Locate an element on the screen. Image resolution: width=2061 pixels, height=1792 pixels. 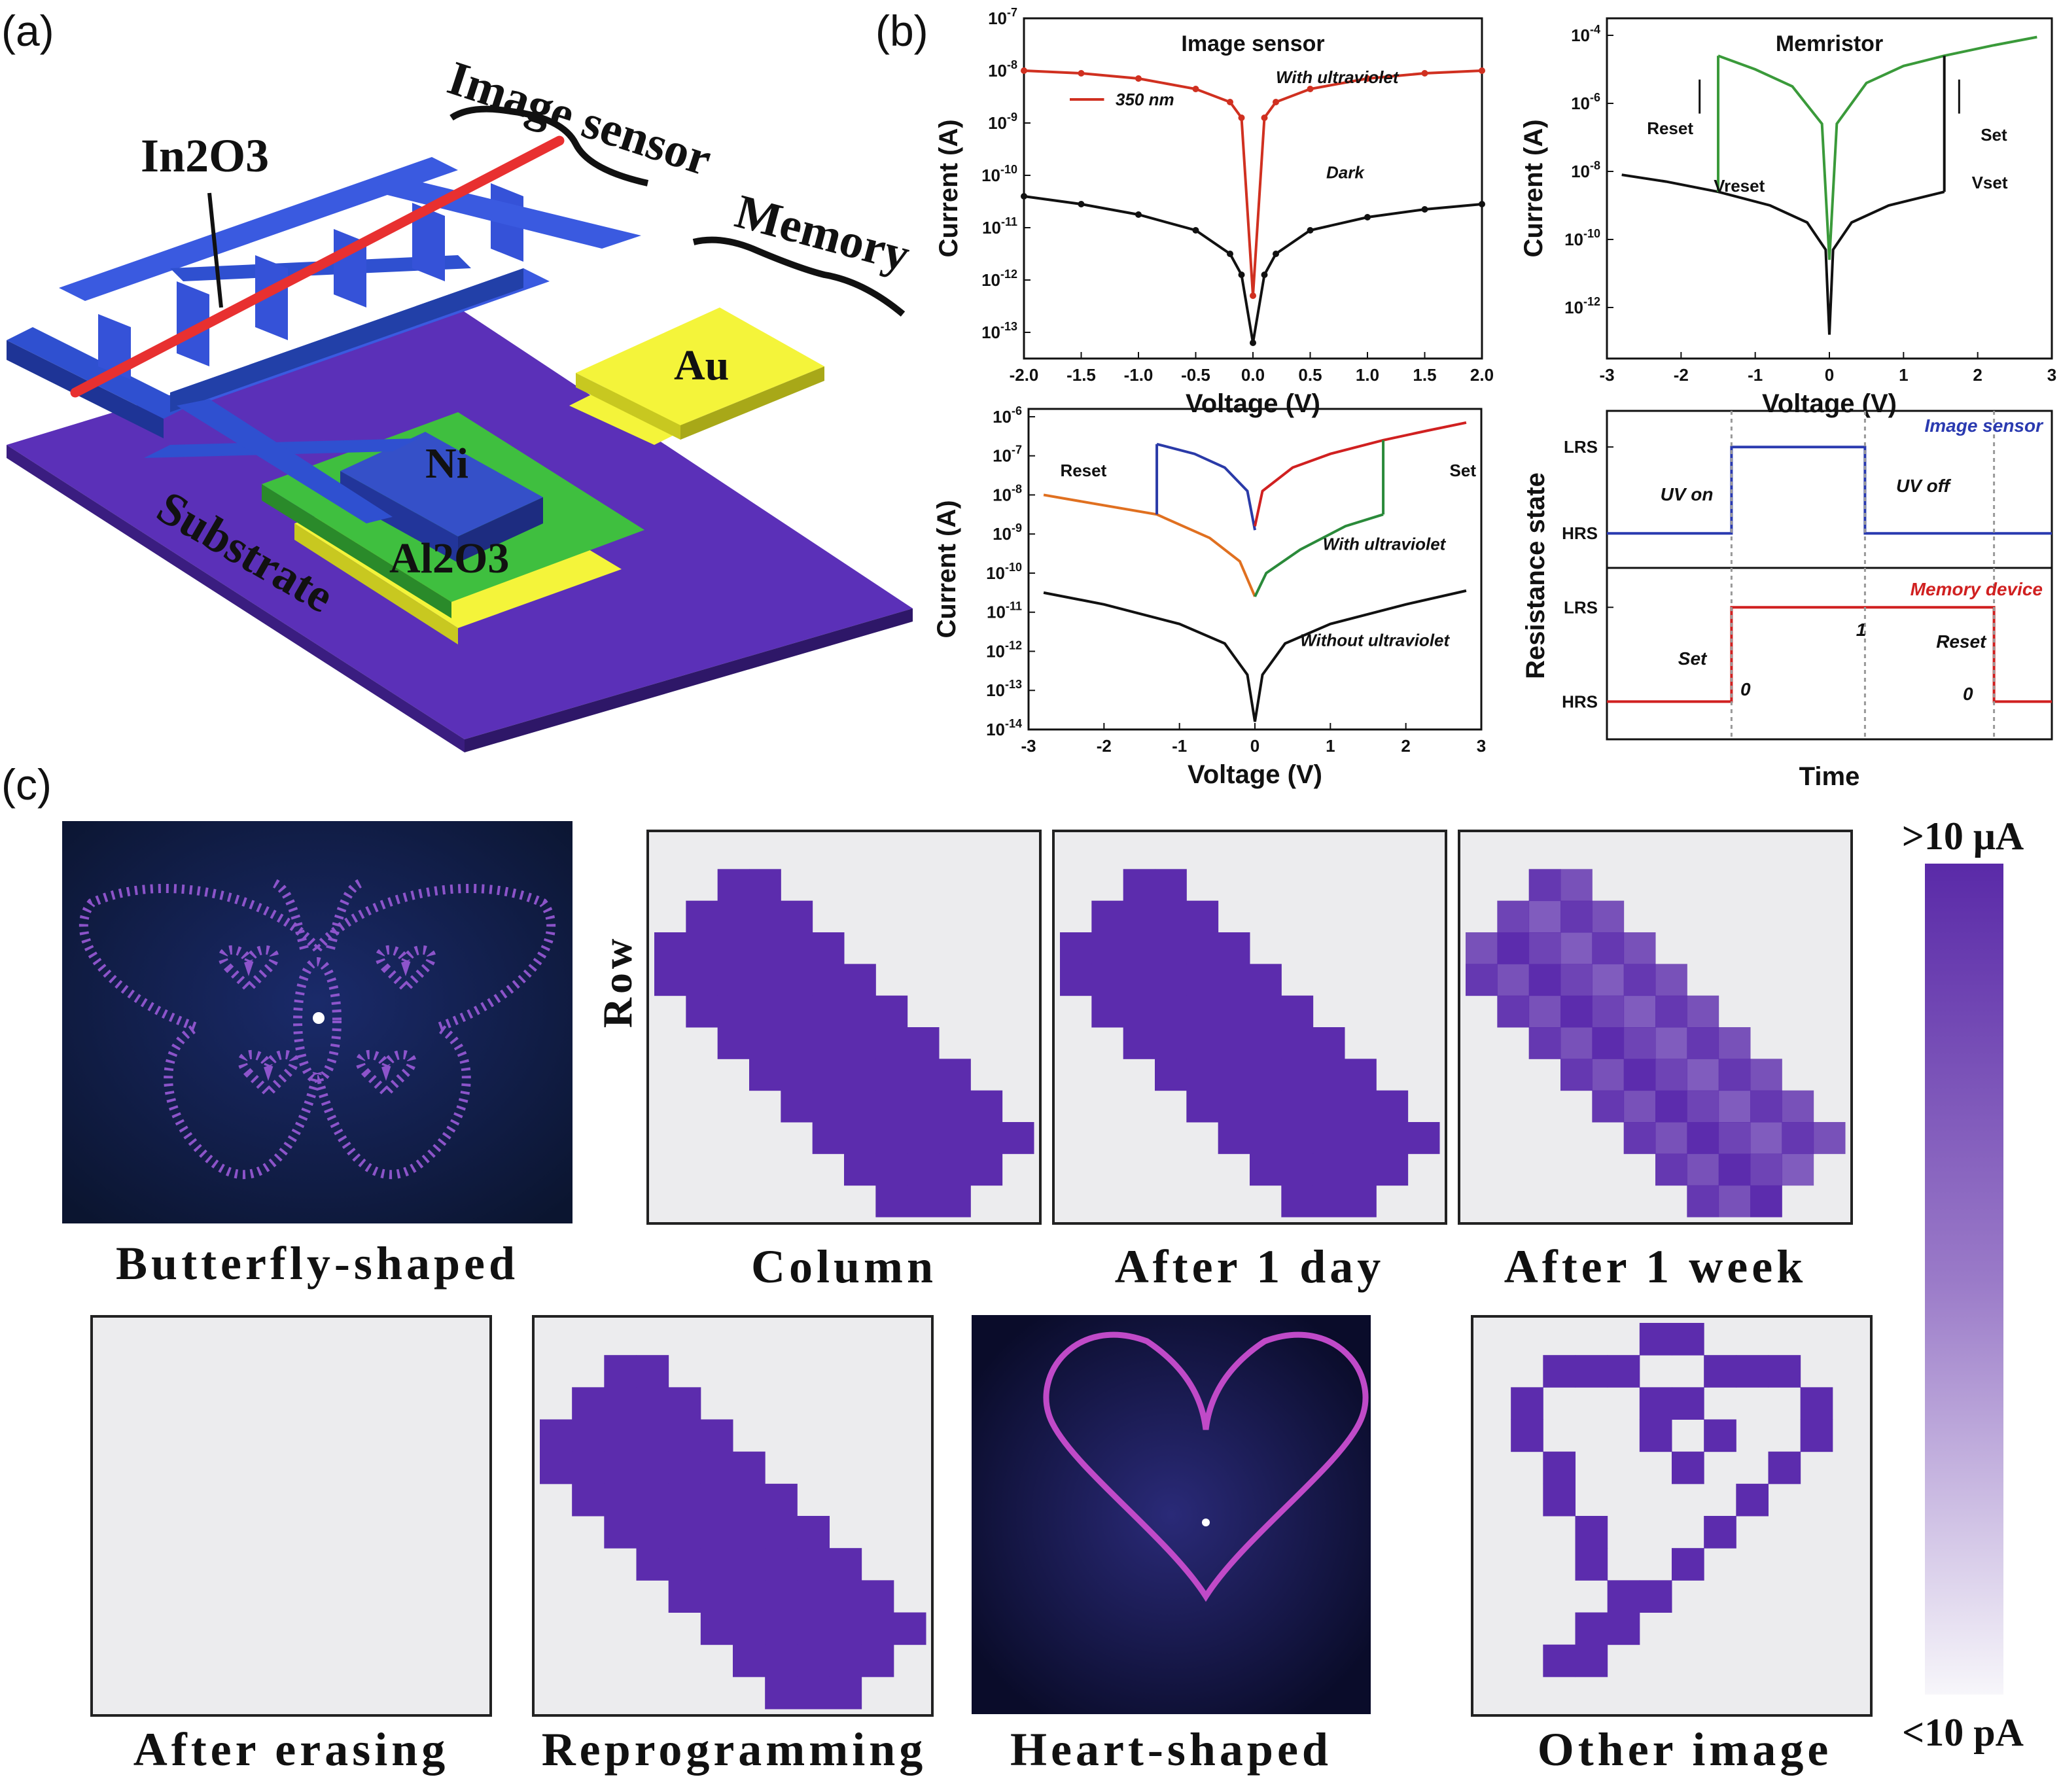
x-tick-label: -0.5 is located at coordinates (1195, 375).